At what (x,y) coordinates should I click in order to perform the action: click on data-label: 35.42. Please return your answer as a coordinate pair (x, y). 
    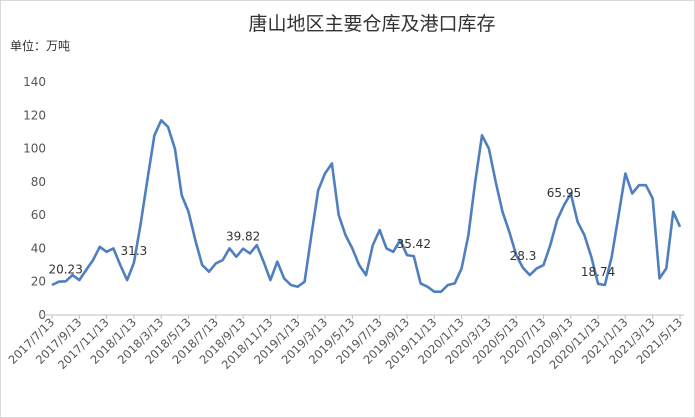
    Looking at the image, I should click on (414, 244).